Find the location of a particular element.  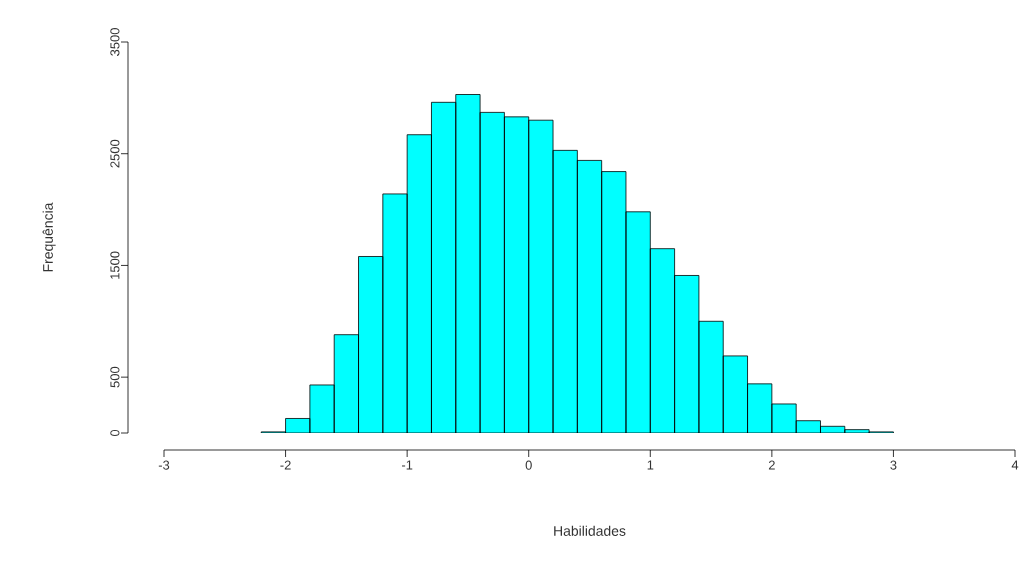

x-tick-label: 3 is located at coordinates (893, 465).